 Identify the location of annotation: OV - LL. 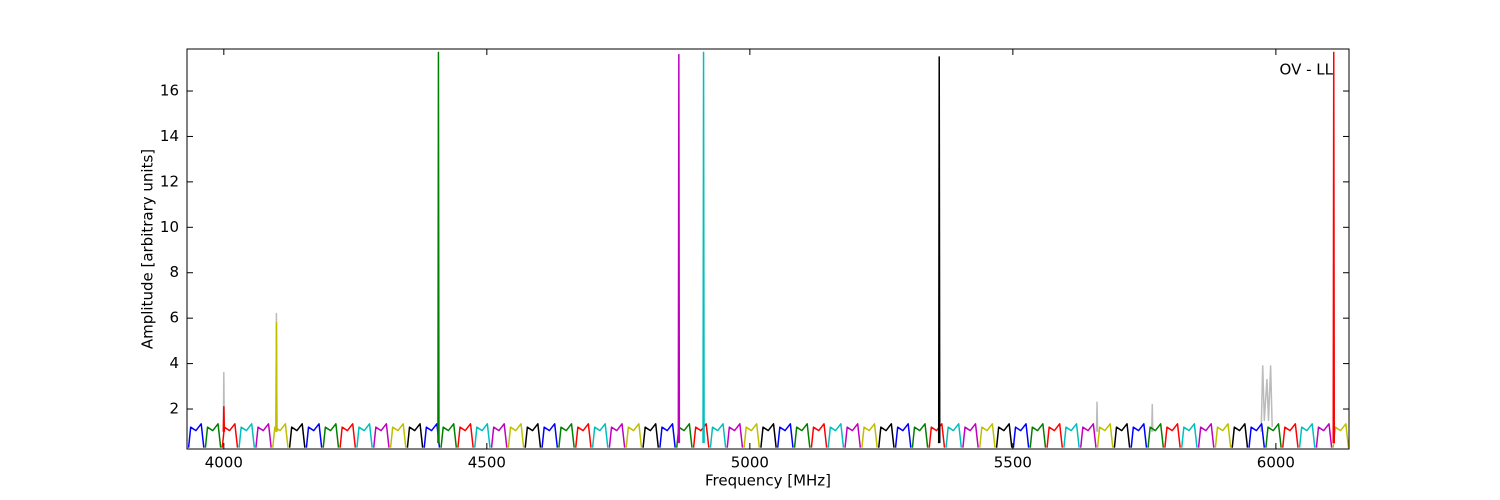
(1307, 70).